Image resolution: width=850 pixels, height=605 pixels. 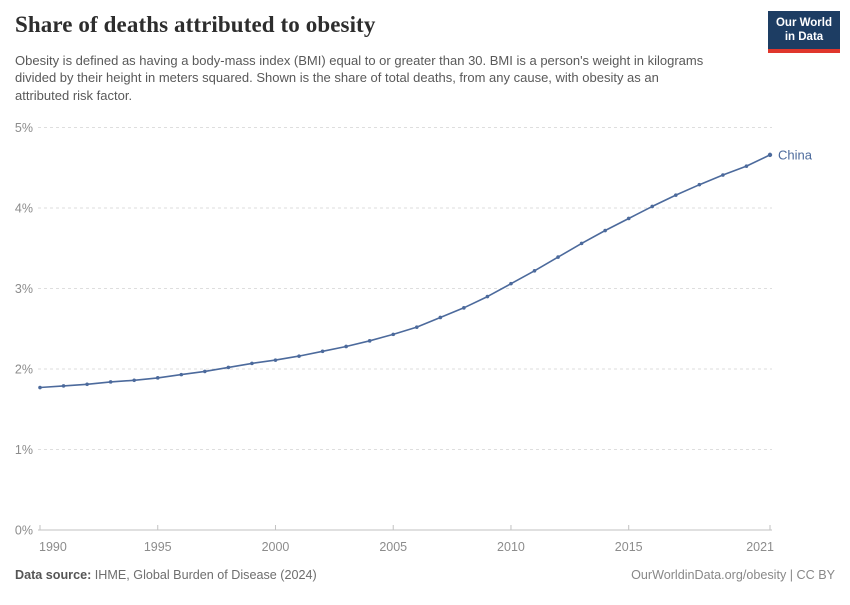 I want to click on data-source-text: IHME, Global Burden of Disease (2024), so click(x=204, y=575).